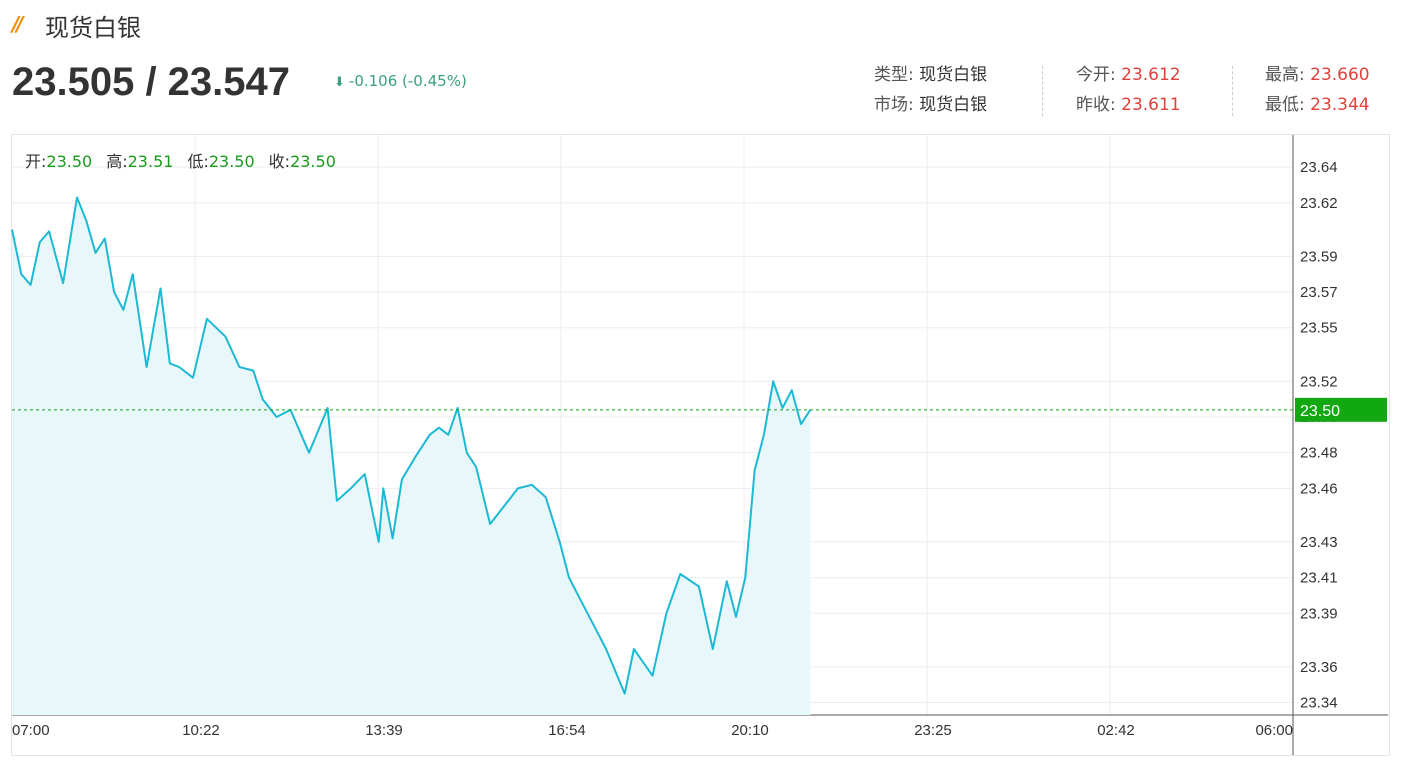 The height and width of the screenshot is (767, 1405). What do you see at coordinates (201, 730) in the screenshot?
I see `x-tick-label: 10:22` at bounding box center [201, 730].